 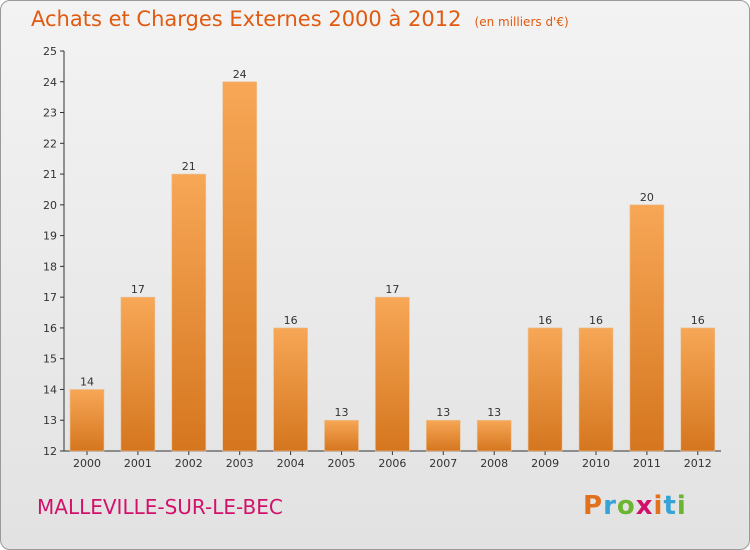 What do you see at coordinates (698, 320) in the screenshot?
I see `data-label-2012: 16` at bounding box center [698, 320].